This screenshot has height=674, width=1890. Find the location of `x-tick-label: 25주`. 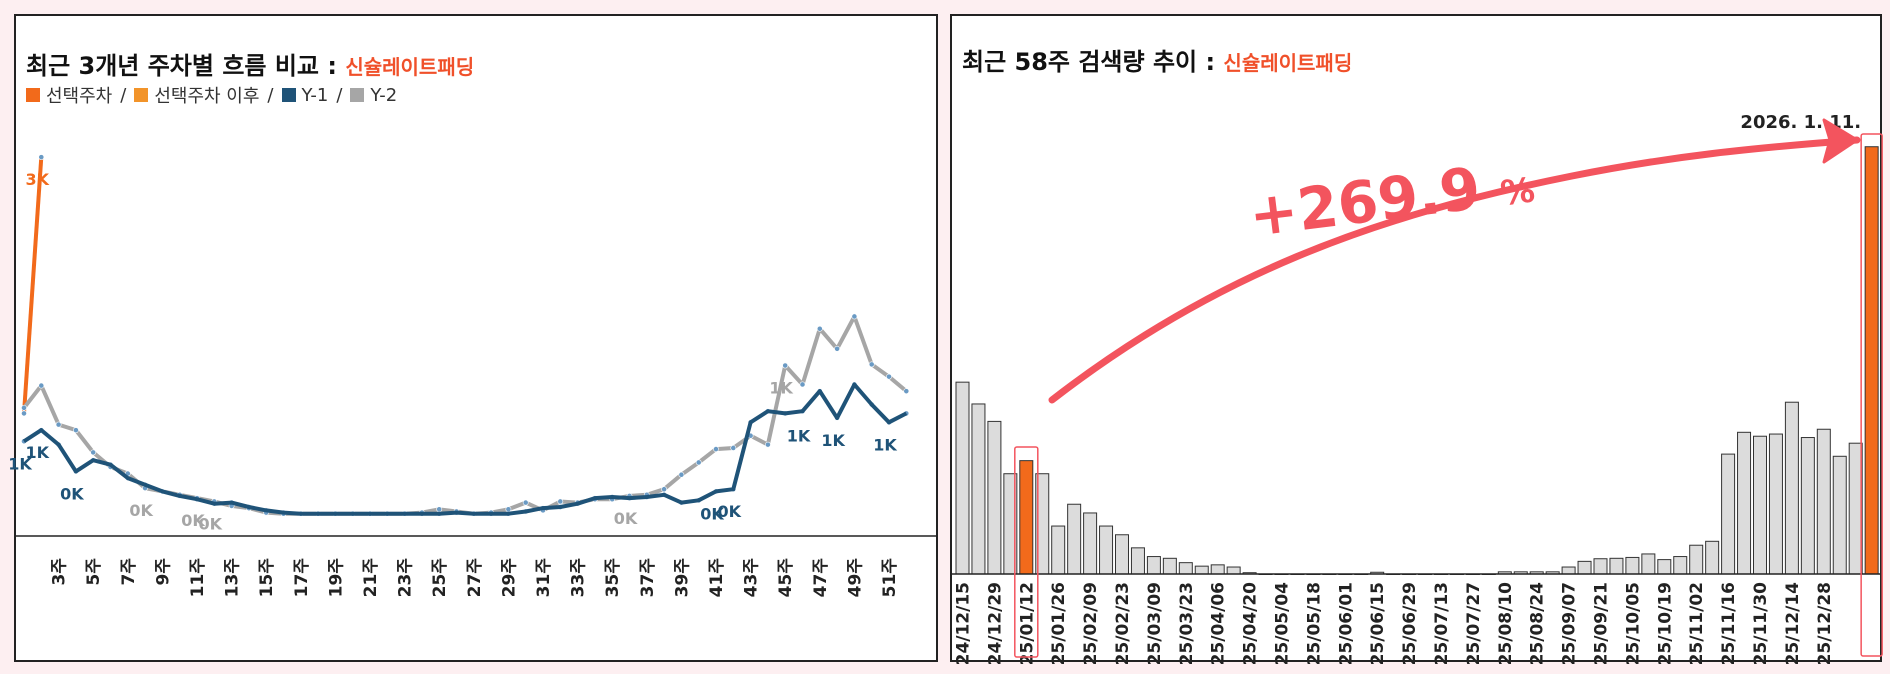

x-tick-label: 25주 is located at coordinates (440, 578).